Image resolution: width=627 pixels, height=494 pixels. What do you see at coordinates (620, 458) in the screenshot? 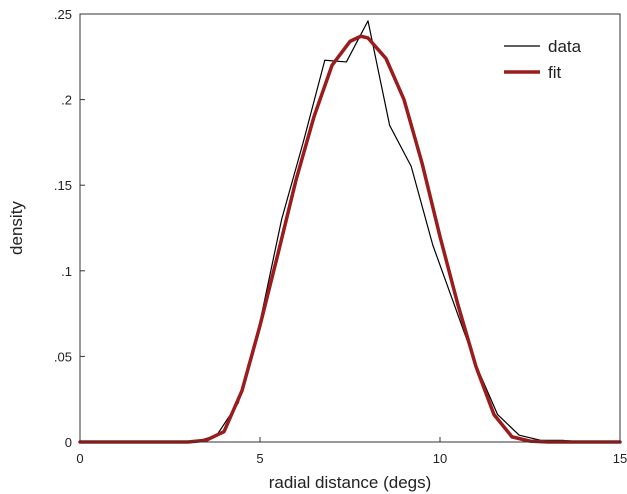
I see `x-tick-label: 15` at bounding box center [620, 458].